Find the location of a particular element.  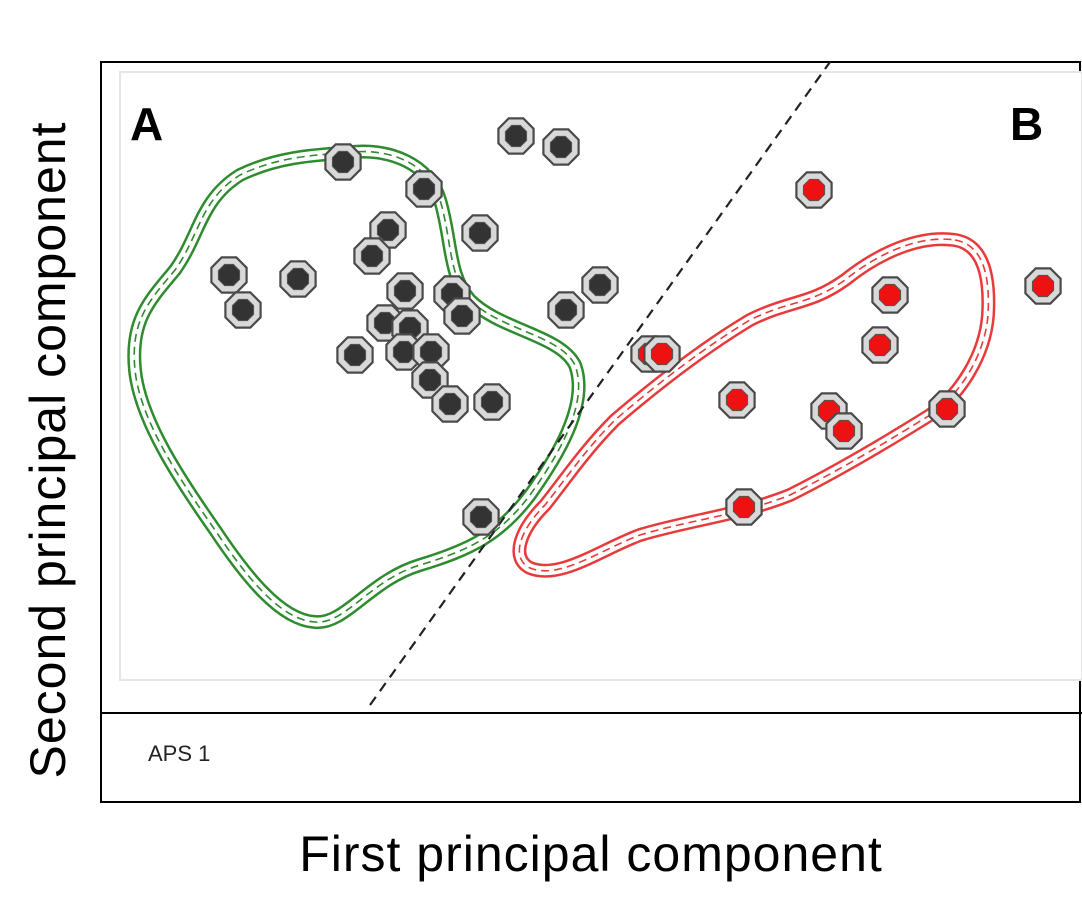

y-axis-label: Second principal component is located at coordinates (48, 450).